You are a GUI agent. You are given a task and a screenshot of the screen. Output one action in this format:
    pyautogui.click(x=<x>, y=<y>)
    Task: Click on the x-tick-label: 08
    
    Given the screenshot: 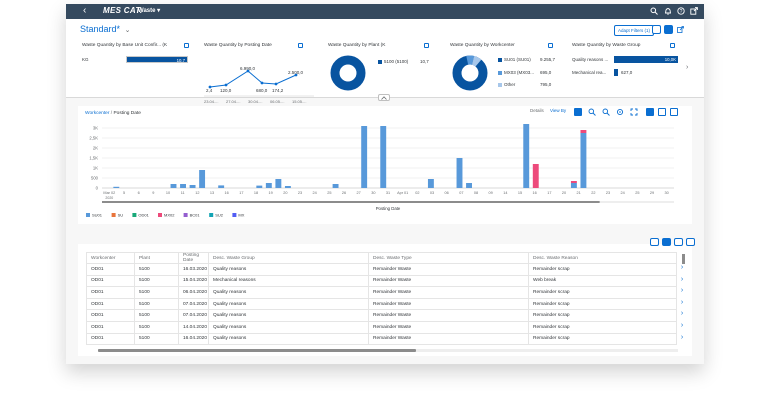 What is the action you would take?
    pyautogui.click(x=476, y=193)
    